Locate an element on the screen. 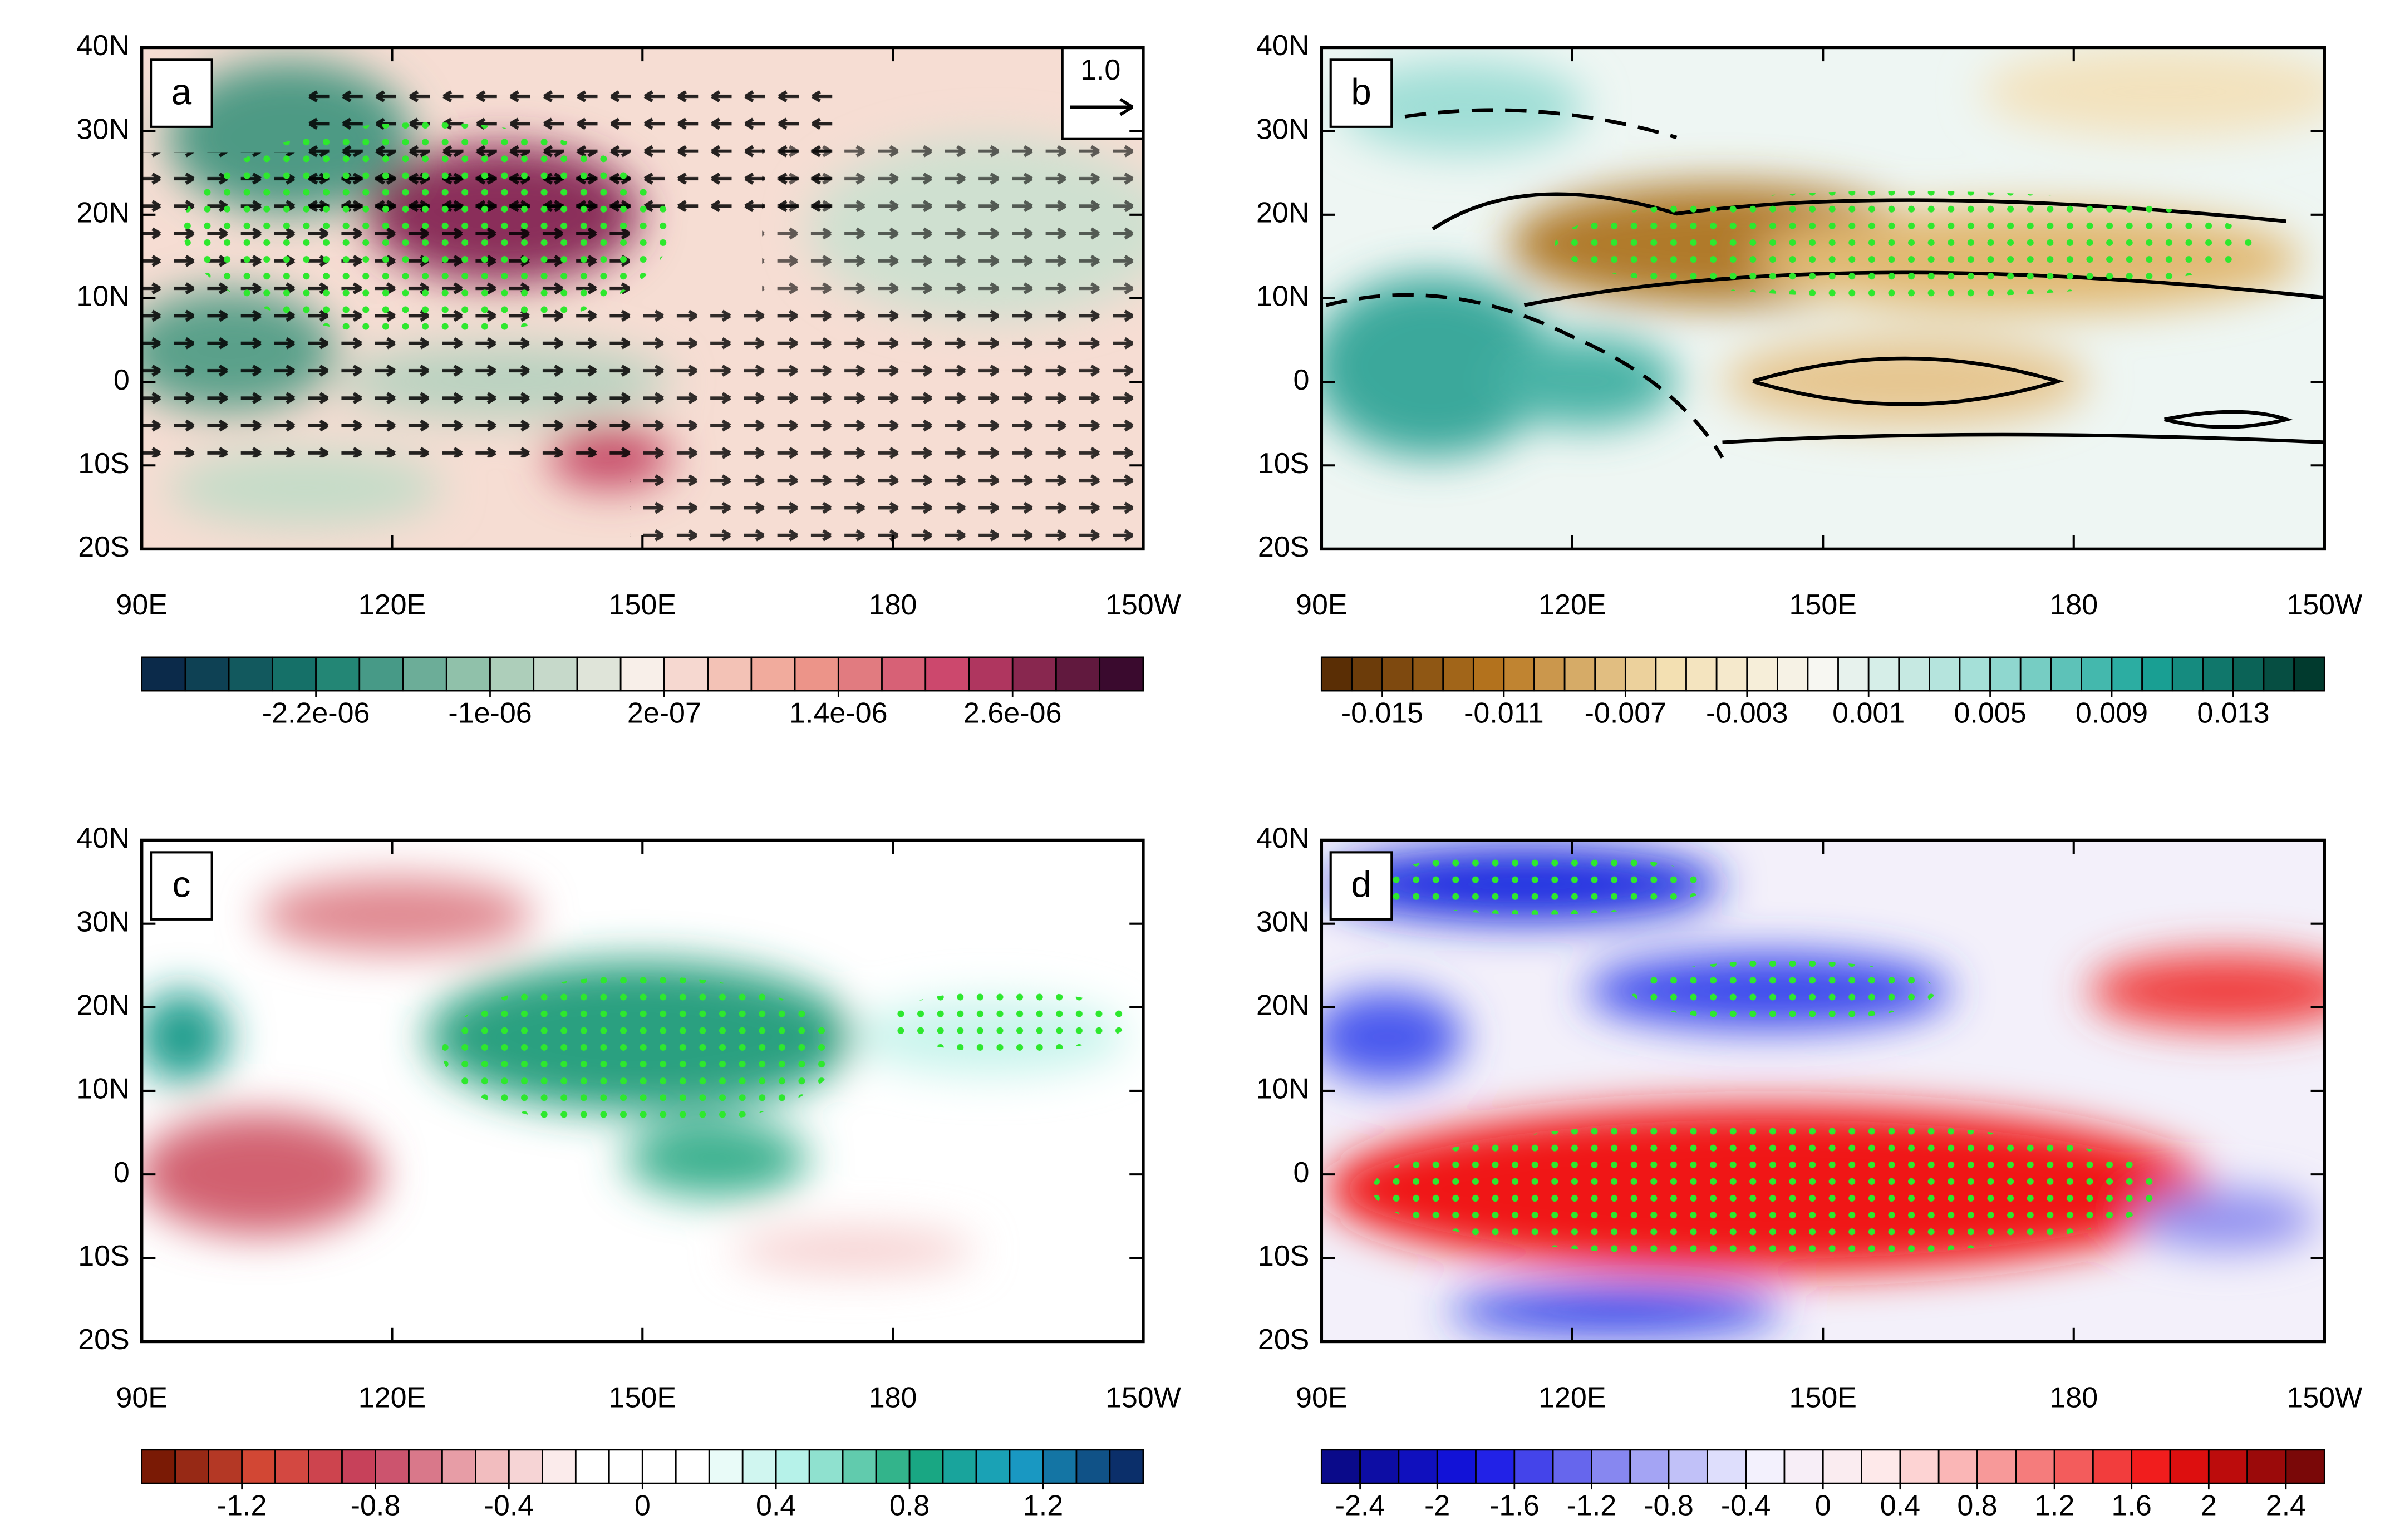 This screenshot has height=1540, width=2390. colorbar-tick-label: -0.4 is located at coordinates (509, 1506).